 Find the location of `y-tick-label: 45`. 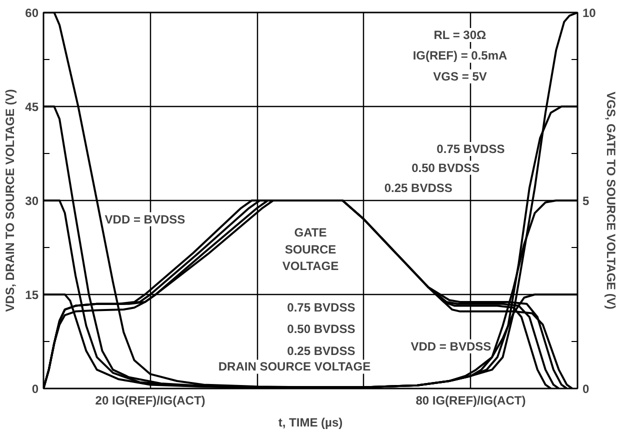

y-tick-label: 45 is located at coordinates (32, 107).